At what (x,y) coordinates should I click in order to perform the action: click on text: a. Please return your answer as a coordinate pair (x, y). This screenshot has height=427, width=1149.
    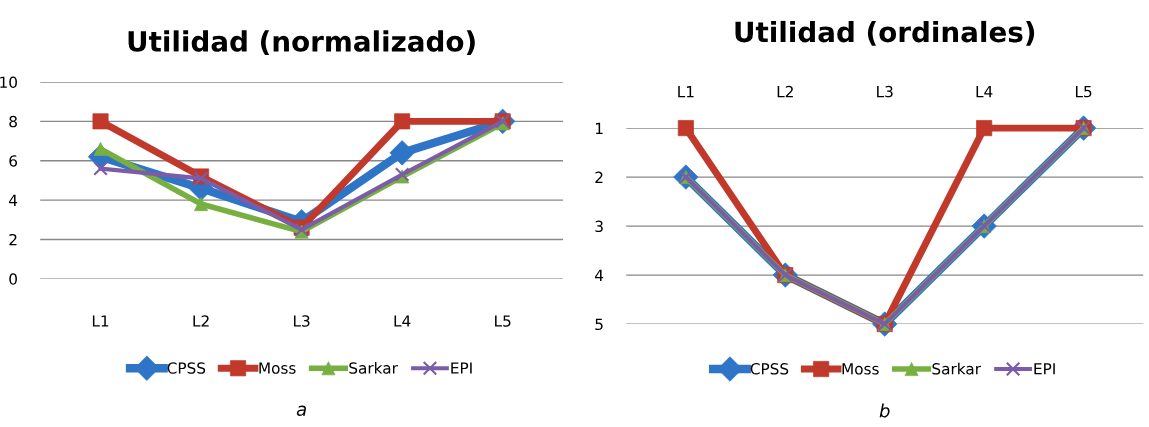
    Looking at the image, I should click on (301, 410).